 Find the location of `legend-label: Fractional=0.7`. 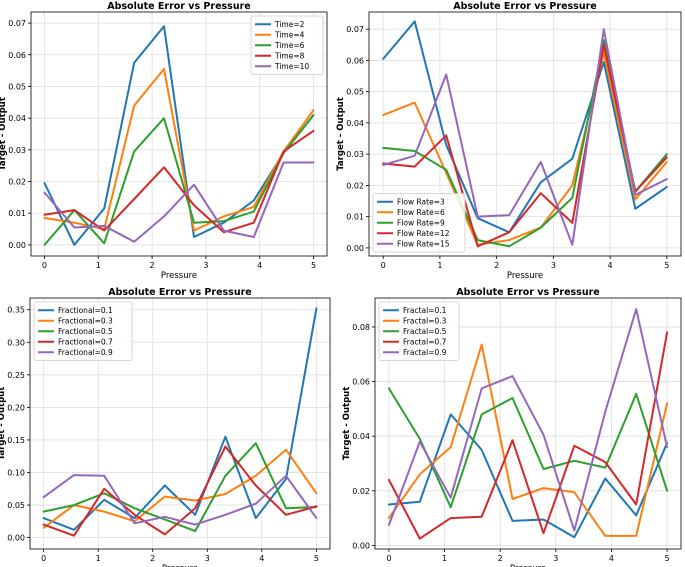

legend-label: Fractional=0.7 is located at coordinates (85, 342).